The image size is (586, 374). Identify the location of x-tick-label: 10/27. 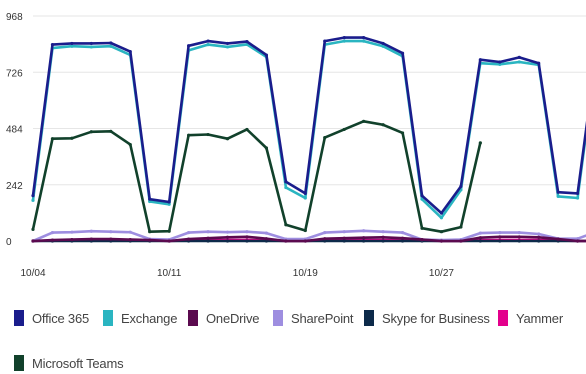
(441, 273).